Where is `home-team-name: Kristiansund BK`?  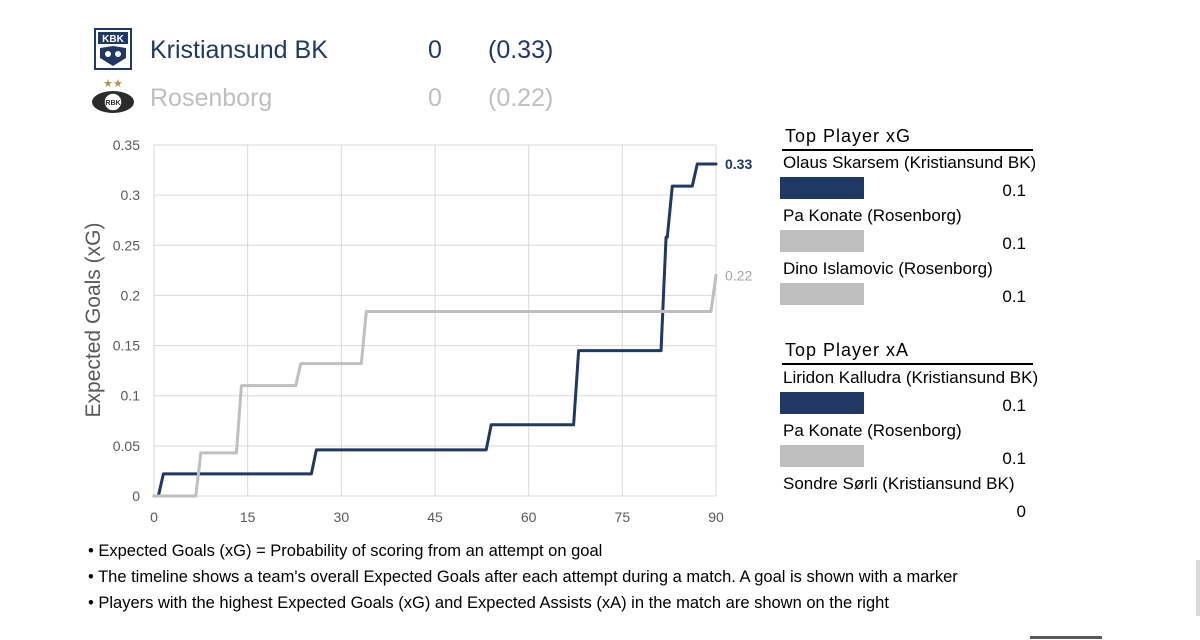
home-team-name: Kristiansund BK is located at coordinates (239, 50).